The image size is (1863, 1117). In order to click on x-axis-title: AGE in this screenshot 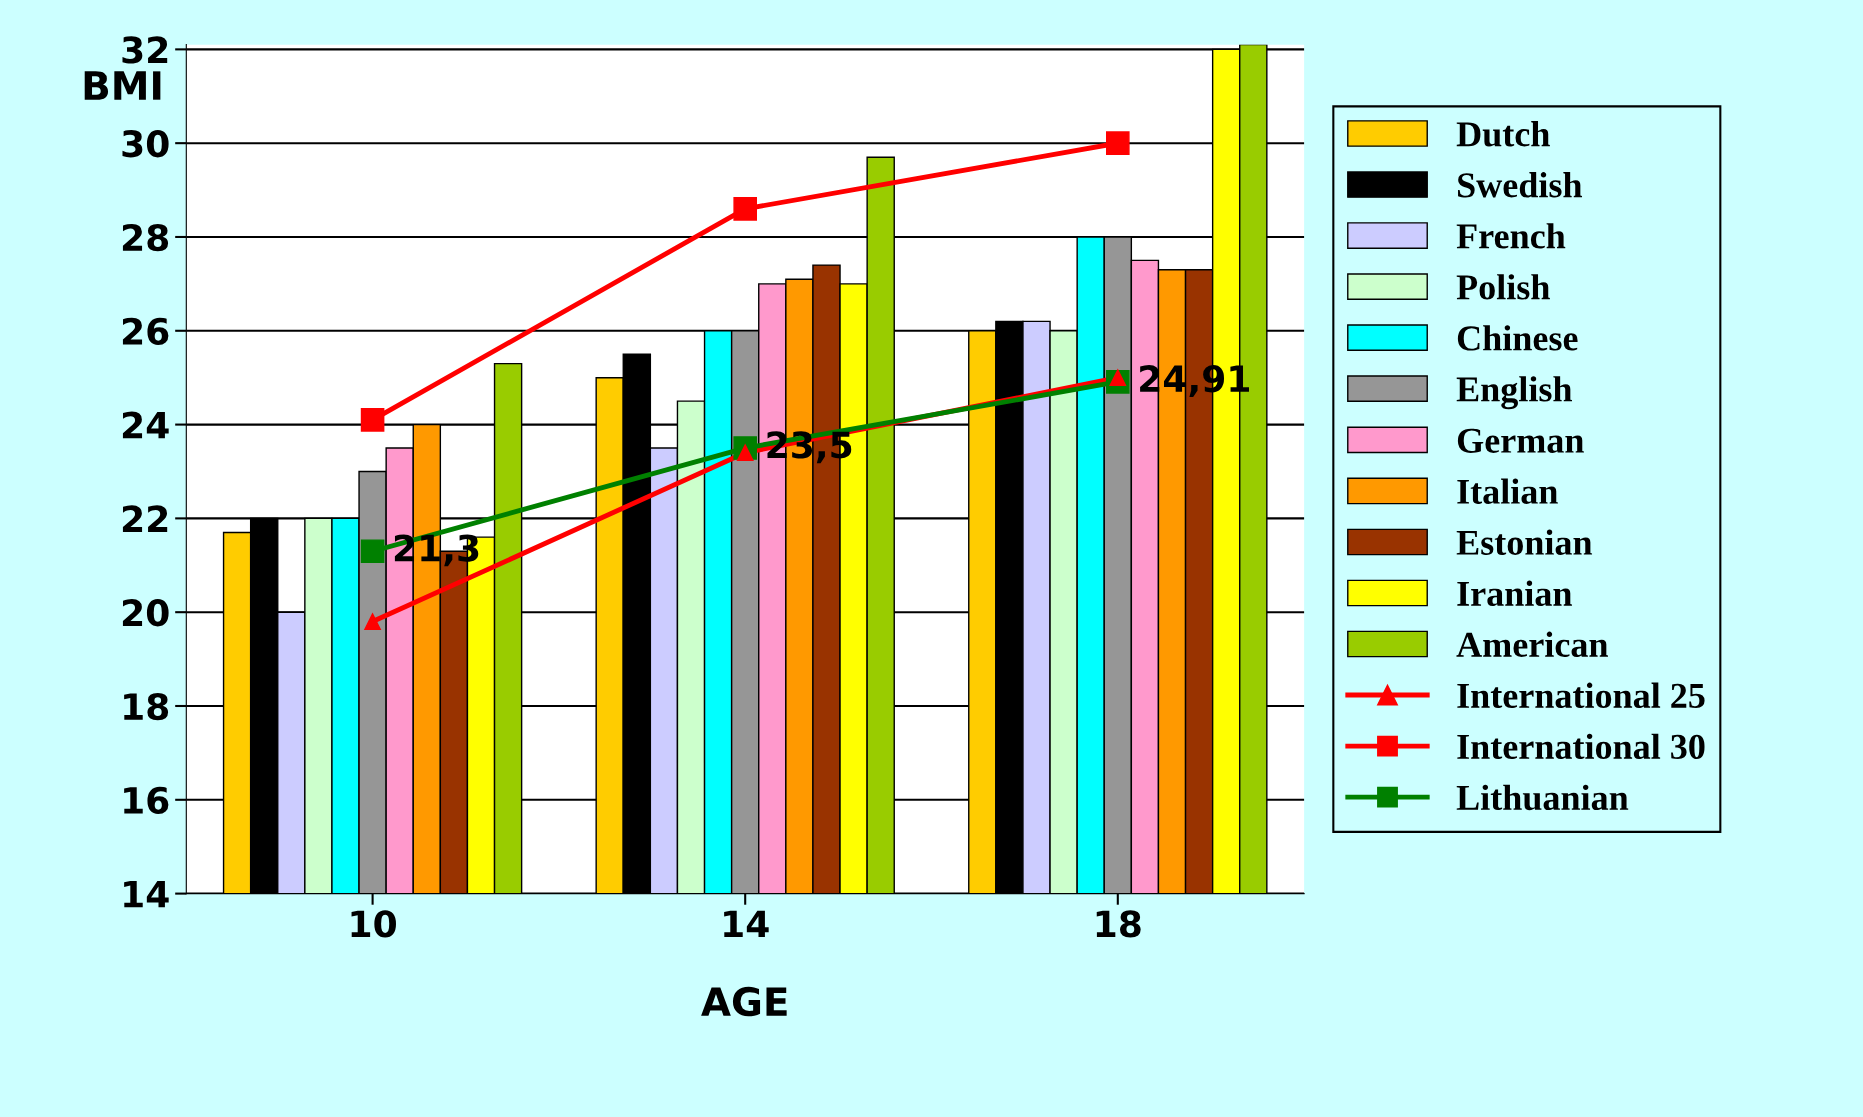, I will do `click(744, 1001)`.